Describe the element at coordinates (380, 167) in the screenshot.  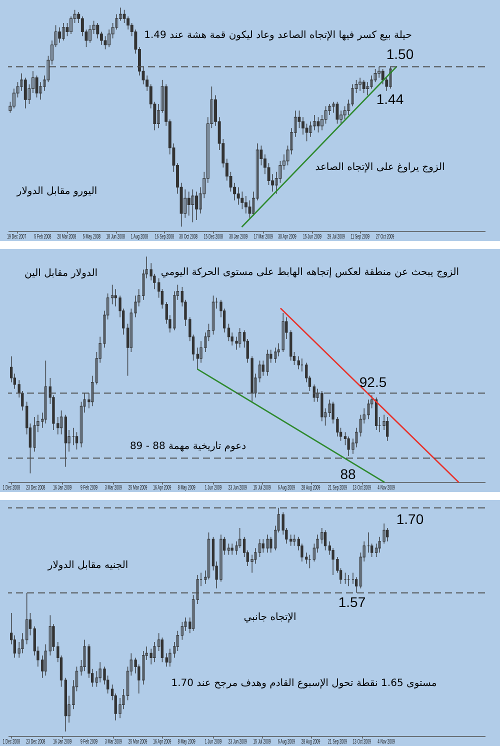
I see `annotation: الزوج يراوغ على الإتجاه الصاعد` at that location.